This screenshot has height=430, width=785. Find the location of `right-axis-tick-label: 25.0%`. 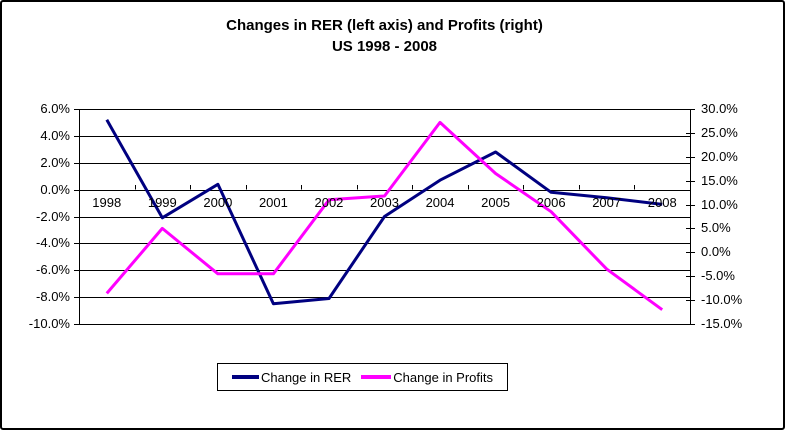

right-axis-tick-label: 25.0% is located at coordinates (719, 132).